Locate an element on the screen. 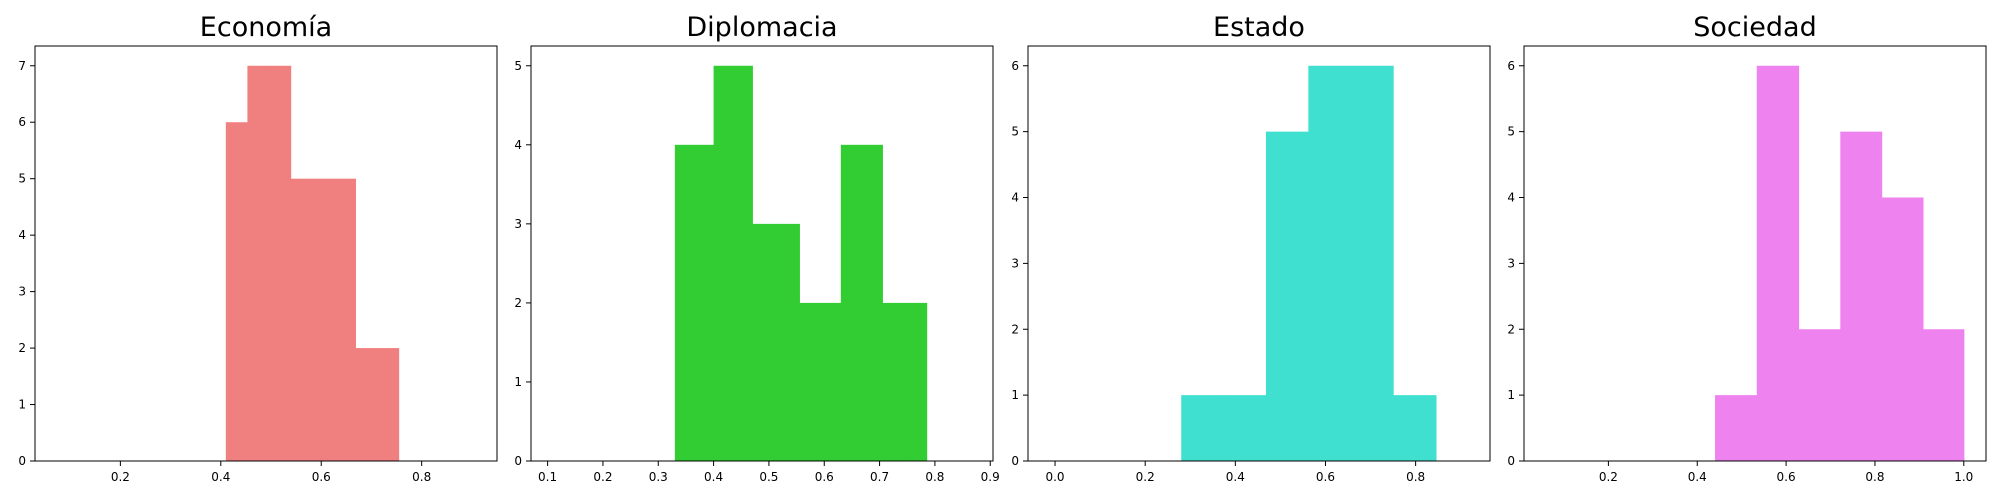 The height and width of the screenshot is (500, 2000). panel-title: Economía is located at coordinates (266, 27).